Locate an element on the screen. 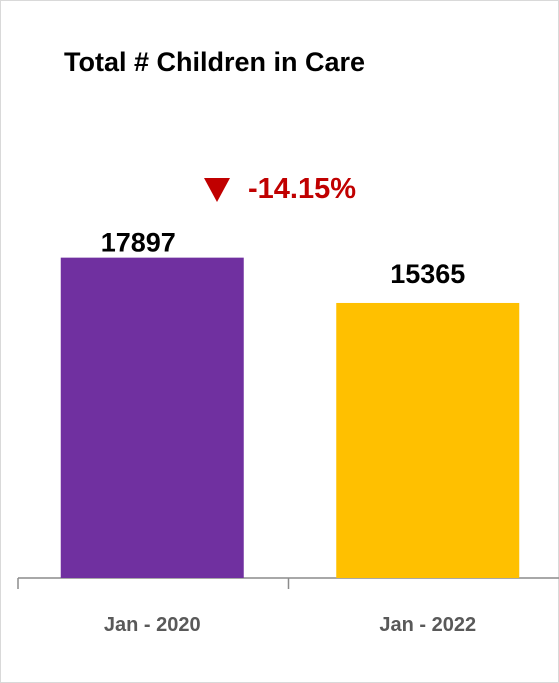  chart-title: Total # Children in Care is located at coordinates (215, 62).